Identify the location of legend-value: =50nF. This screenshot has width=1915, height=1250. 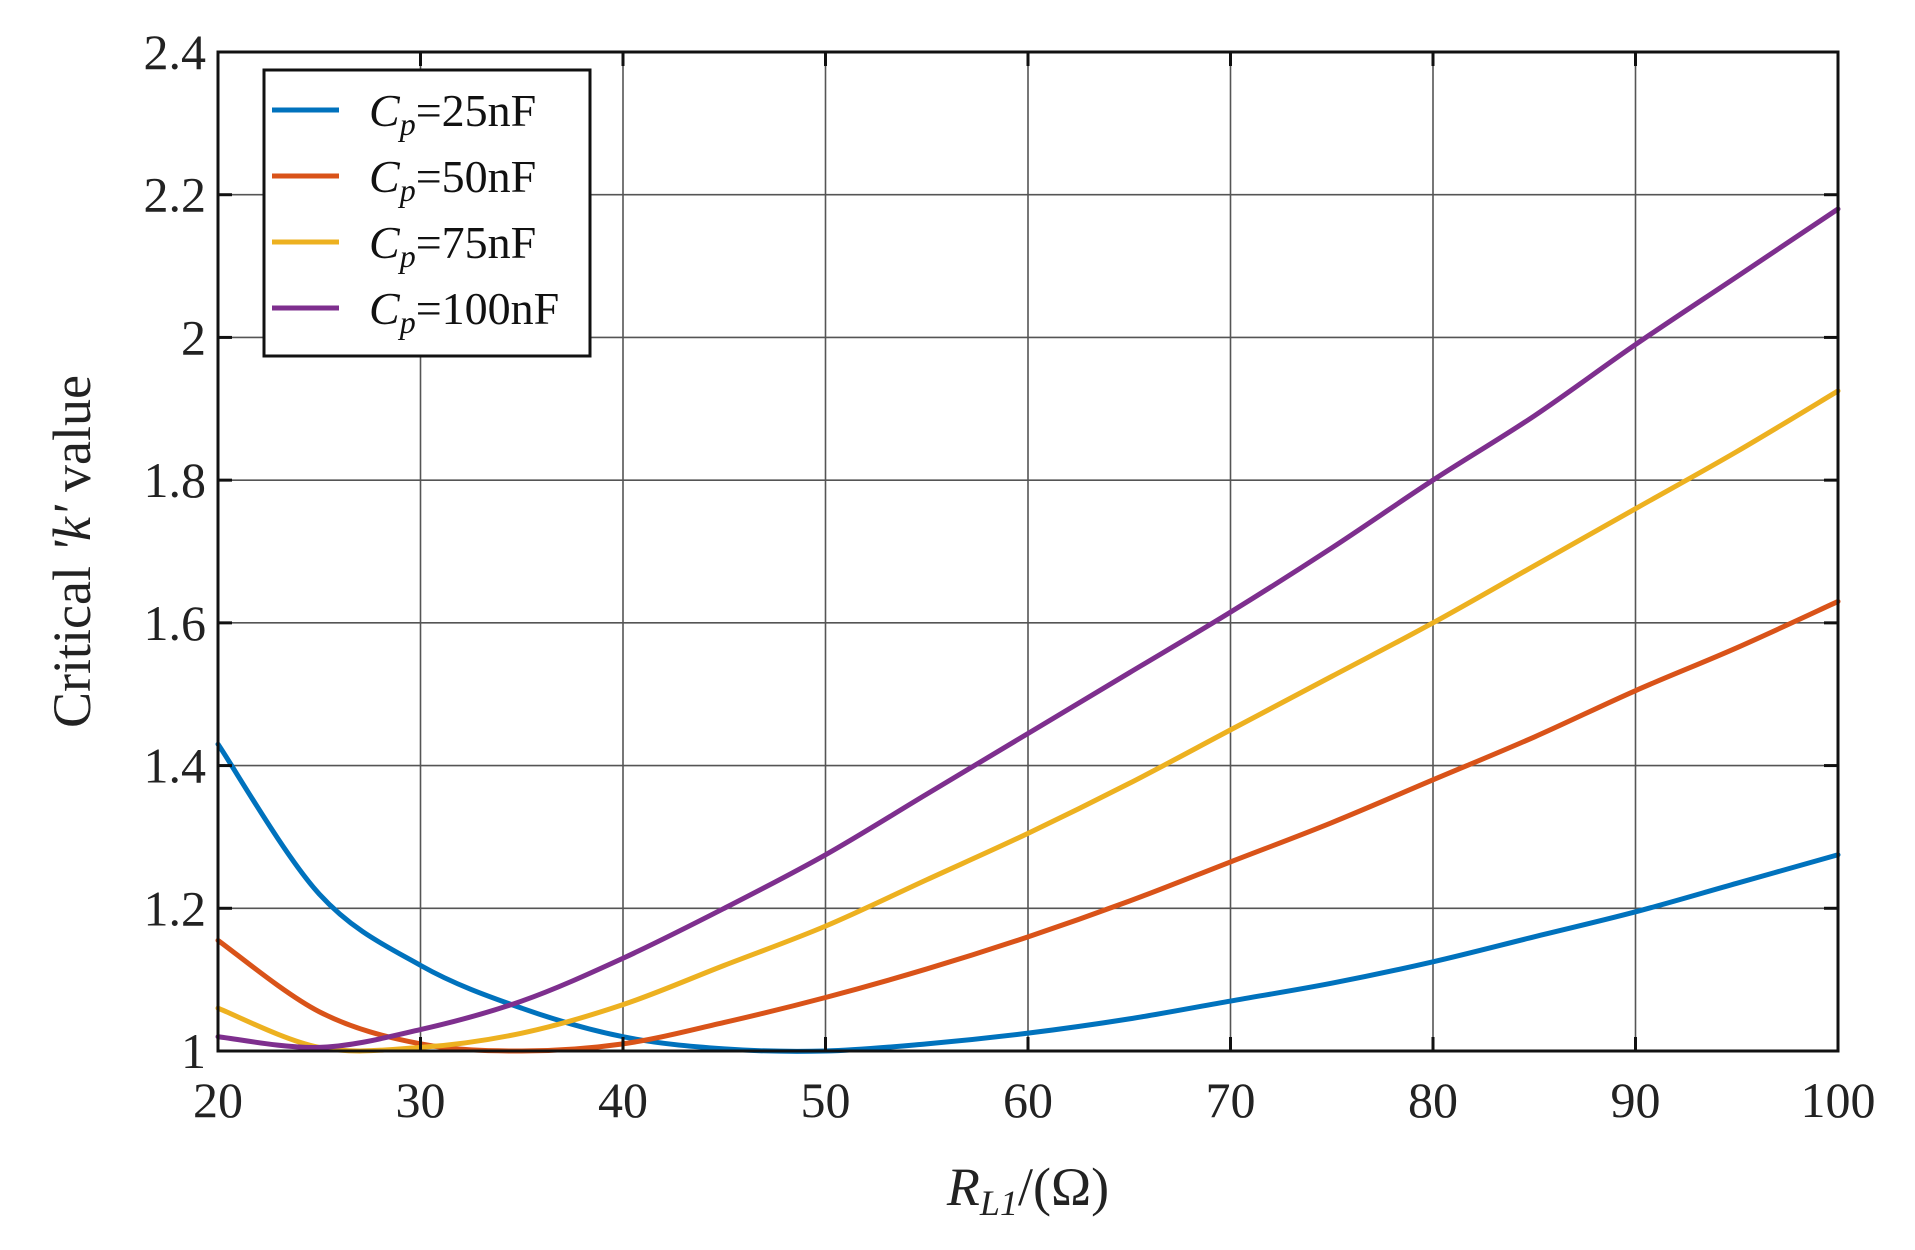
(476, 176).